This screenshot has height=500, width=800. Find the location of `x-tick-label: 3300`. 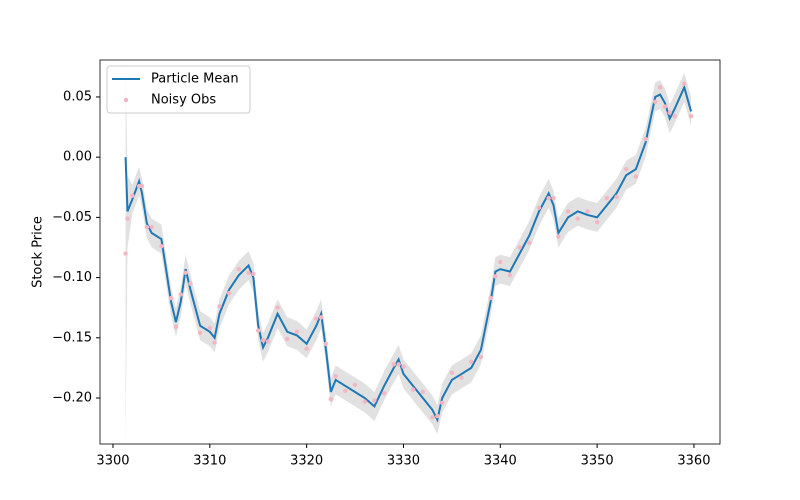

x-tick-label: 3300 is located at coordinates (112, 461).